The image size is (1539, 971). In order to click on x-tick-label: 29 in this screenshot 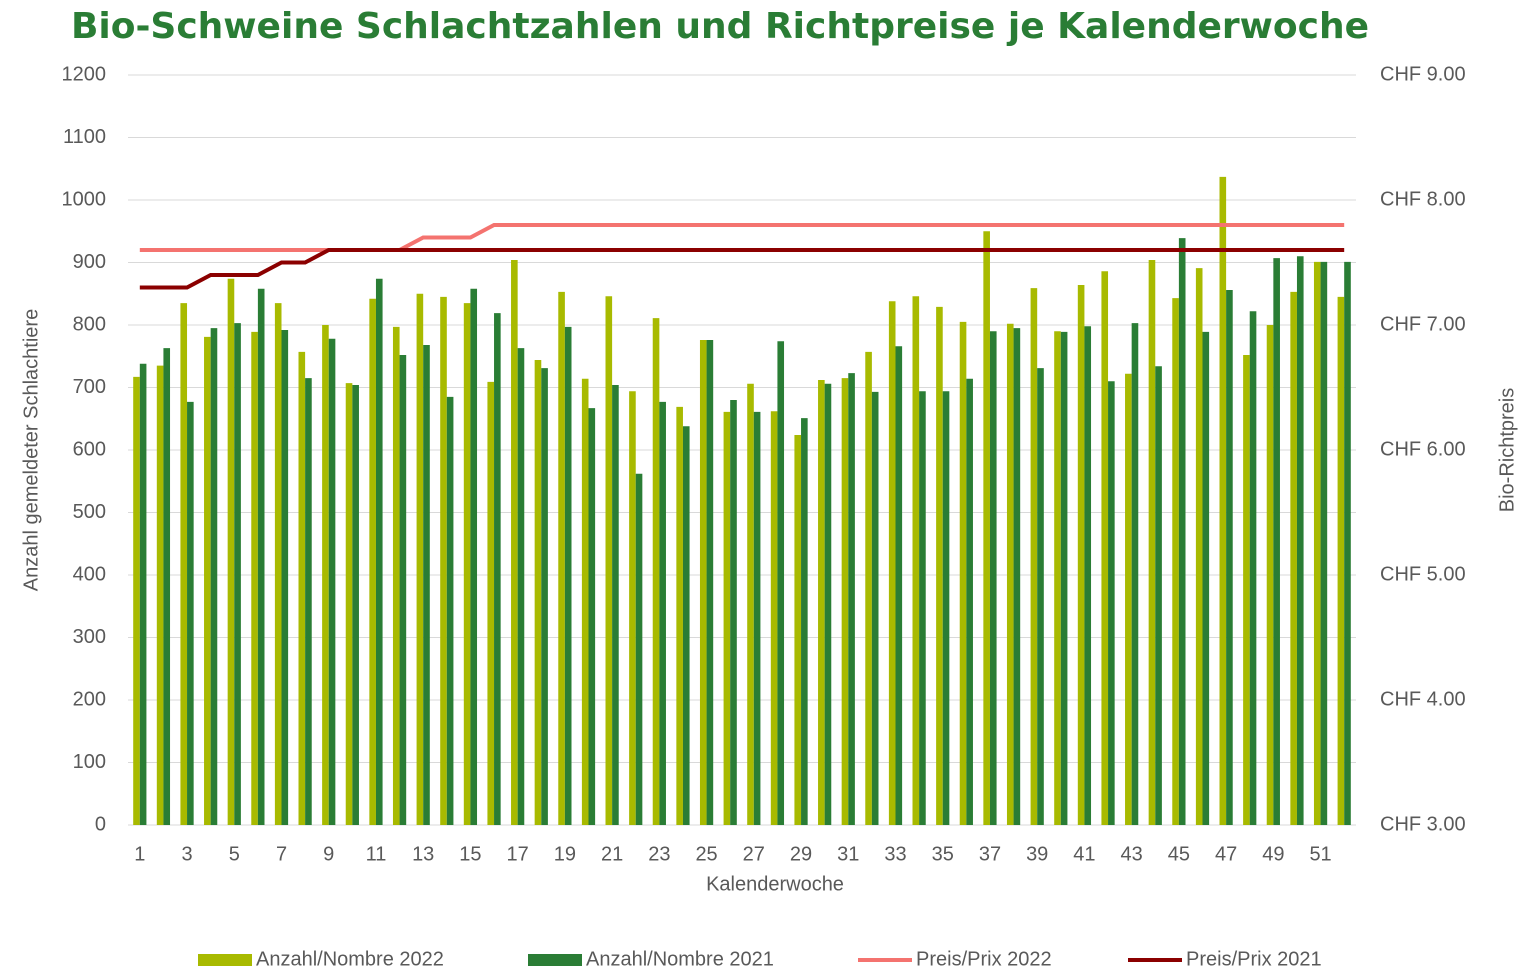, I will do `click(801, 854)`.